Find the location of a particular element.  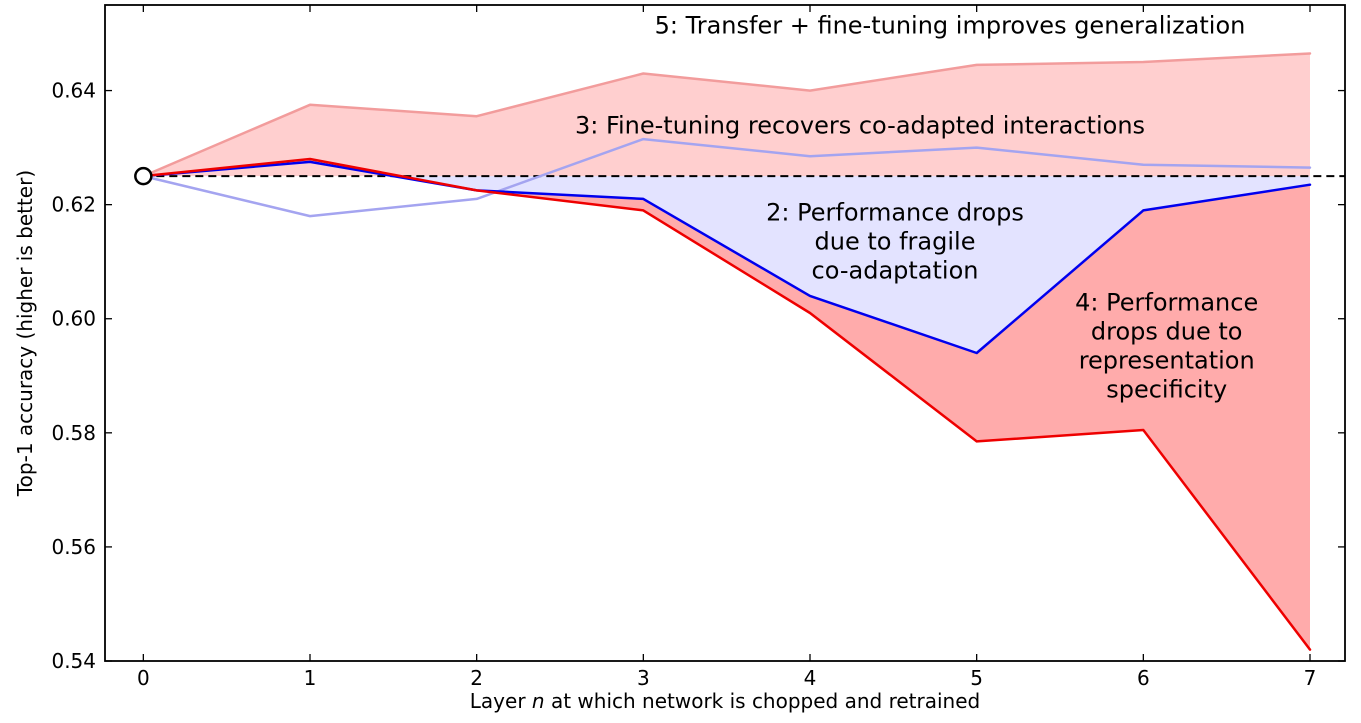

x-tick-label: 4 is located at coordinates (810, 678).